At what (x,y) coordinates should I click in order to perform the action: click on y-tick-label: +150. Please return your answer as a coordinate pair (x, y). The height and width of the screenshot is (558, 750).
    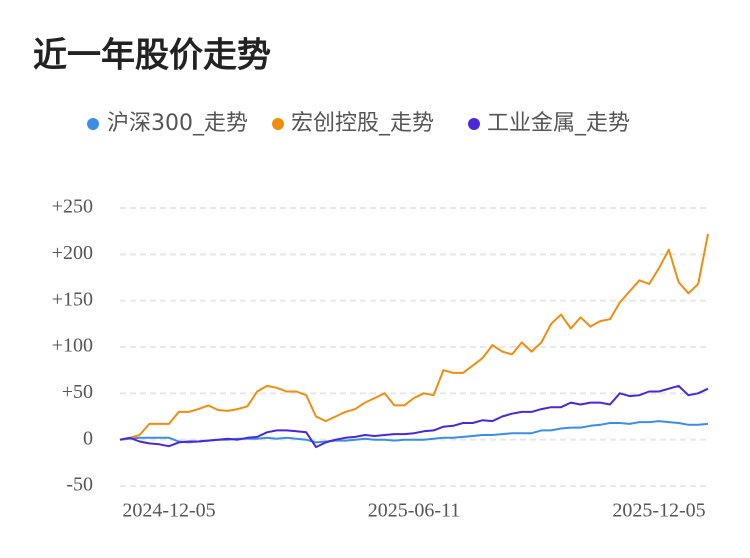
    Looking at the image, I should click on (72, 299).